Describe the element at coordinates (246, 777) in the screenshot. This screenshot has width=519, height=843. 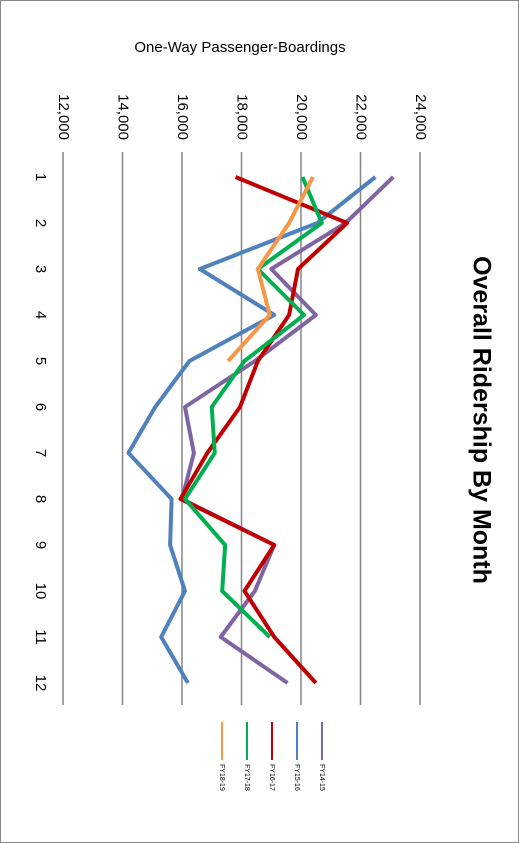
I see `legend-label: FY17-18` at that location.